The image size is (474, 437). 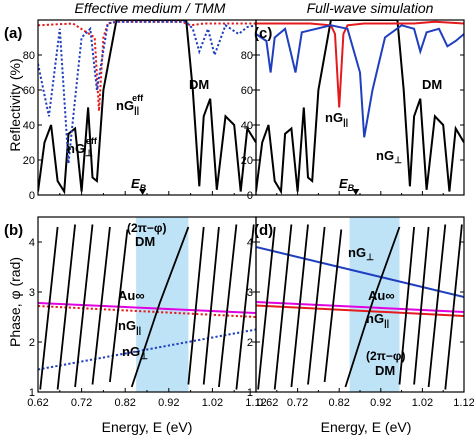 What do you see at coordinates (250, 343) in the screenshot?
I see `ytick-label-d: 2` at bounding box center [250, 343].